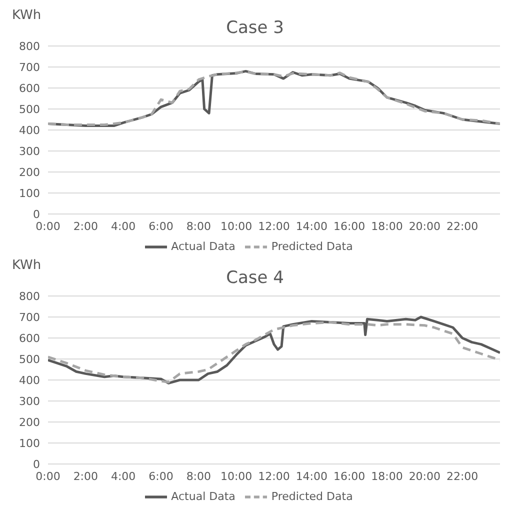 This screenshot has width=510, height=515. Describe the element at coordinates (255, 28) in the screenshot. I see `chart-title: Case 3` at that location.